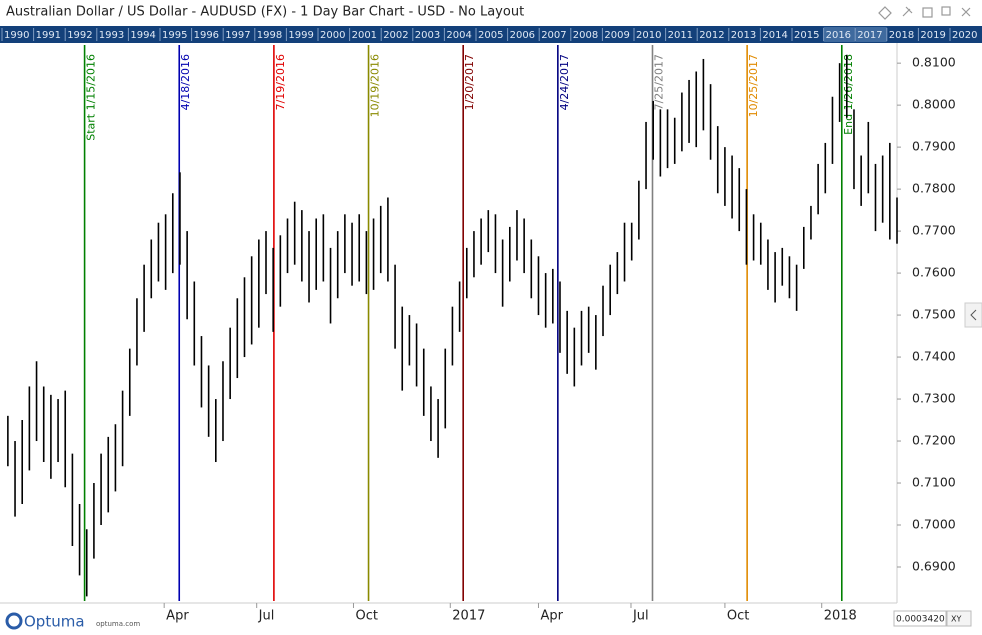  Describe the element at coordinates (932, 35) in the screenshot. I see `timeline-year: 2019` at that location.